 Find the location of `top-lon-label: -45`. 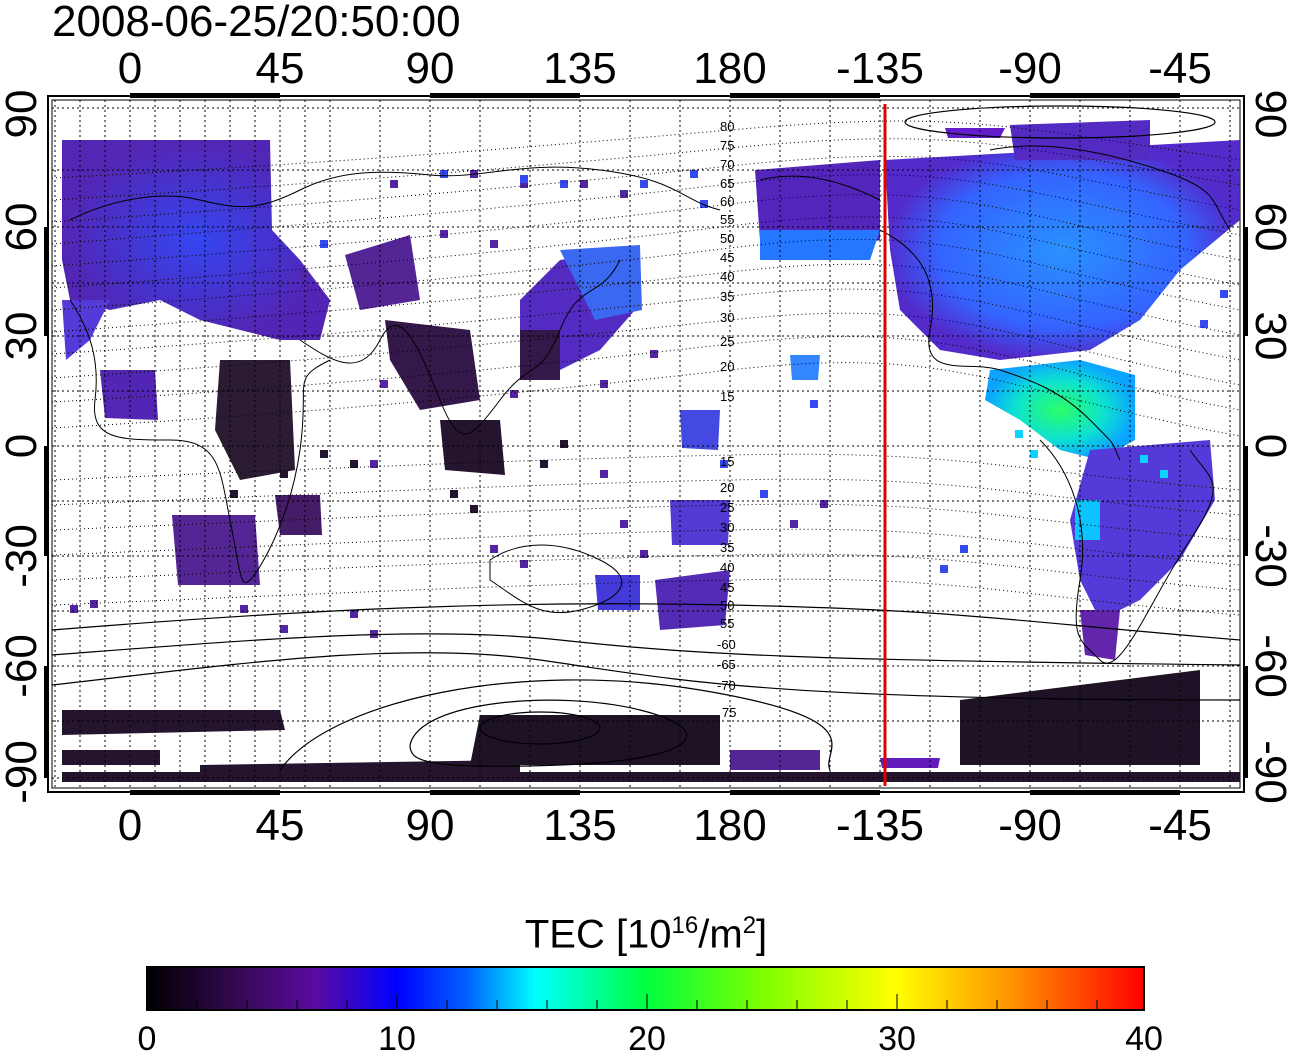

top-lon-label: -45 is located at coordinates (1180, 68).